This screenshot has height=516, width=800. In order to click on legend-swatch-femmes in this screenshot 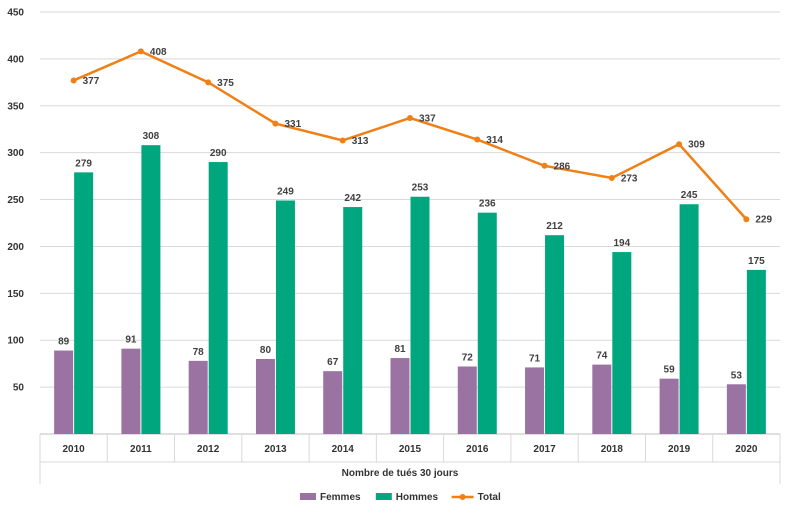, I will do `click(308, 496)`.